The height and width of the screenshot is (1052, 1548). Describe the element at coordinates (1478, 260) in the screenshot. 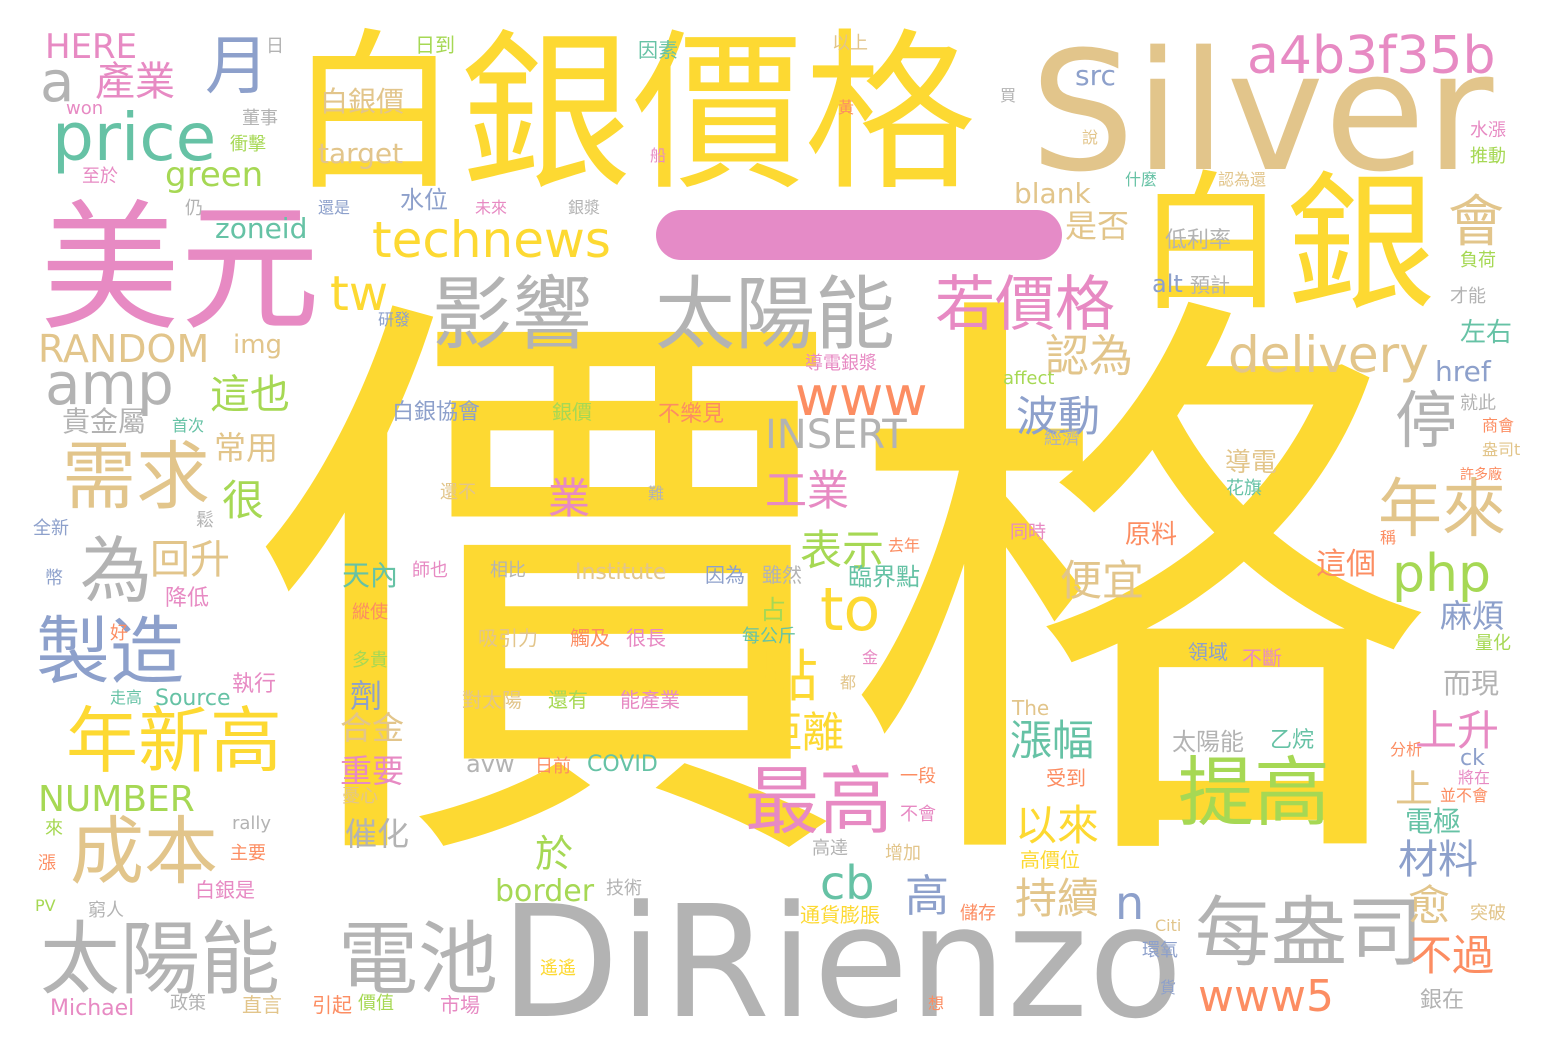

I see `word-負荷: 負荷` at that location.